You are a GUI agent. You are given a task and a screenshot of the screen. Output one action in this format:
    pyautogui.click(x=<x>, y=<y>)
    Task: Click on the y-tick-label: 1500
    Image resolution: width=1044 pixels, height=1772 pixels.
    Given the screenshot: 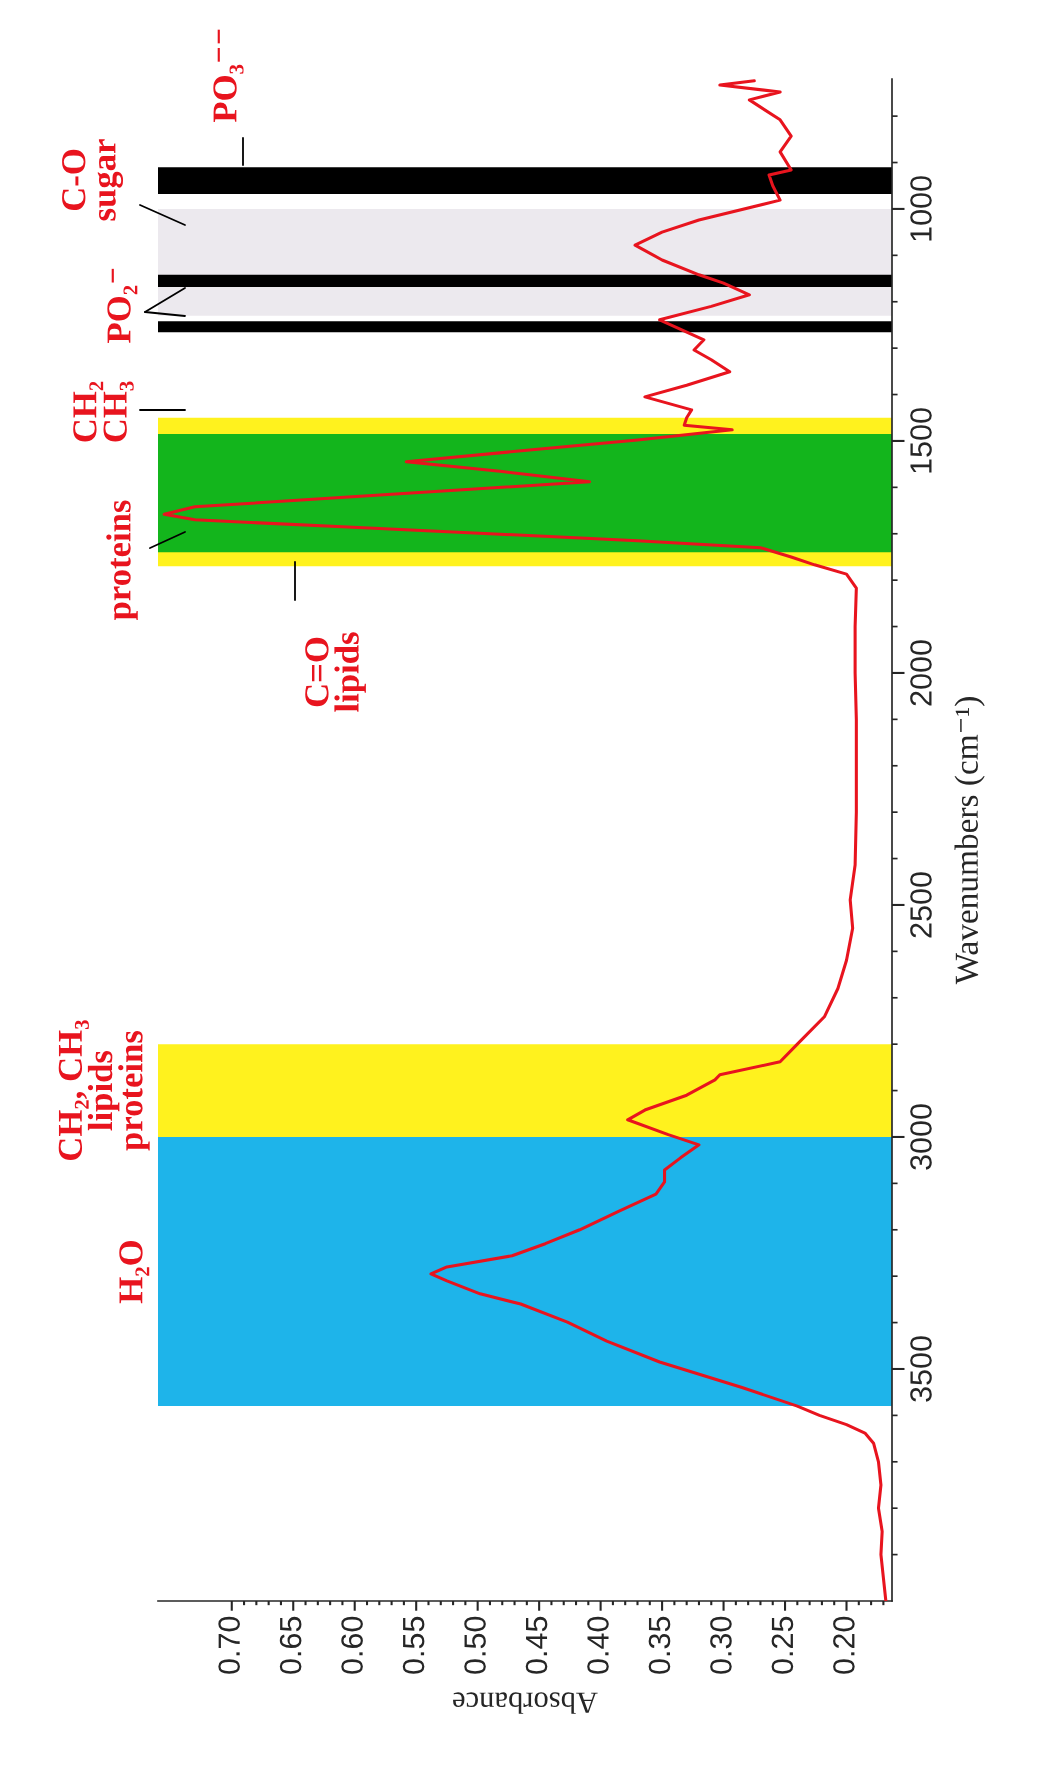 What is the action you would take?
    pyautogui.click(x=921, y=440)
    